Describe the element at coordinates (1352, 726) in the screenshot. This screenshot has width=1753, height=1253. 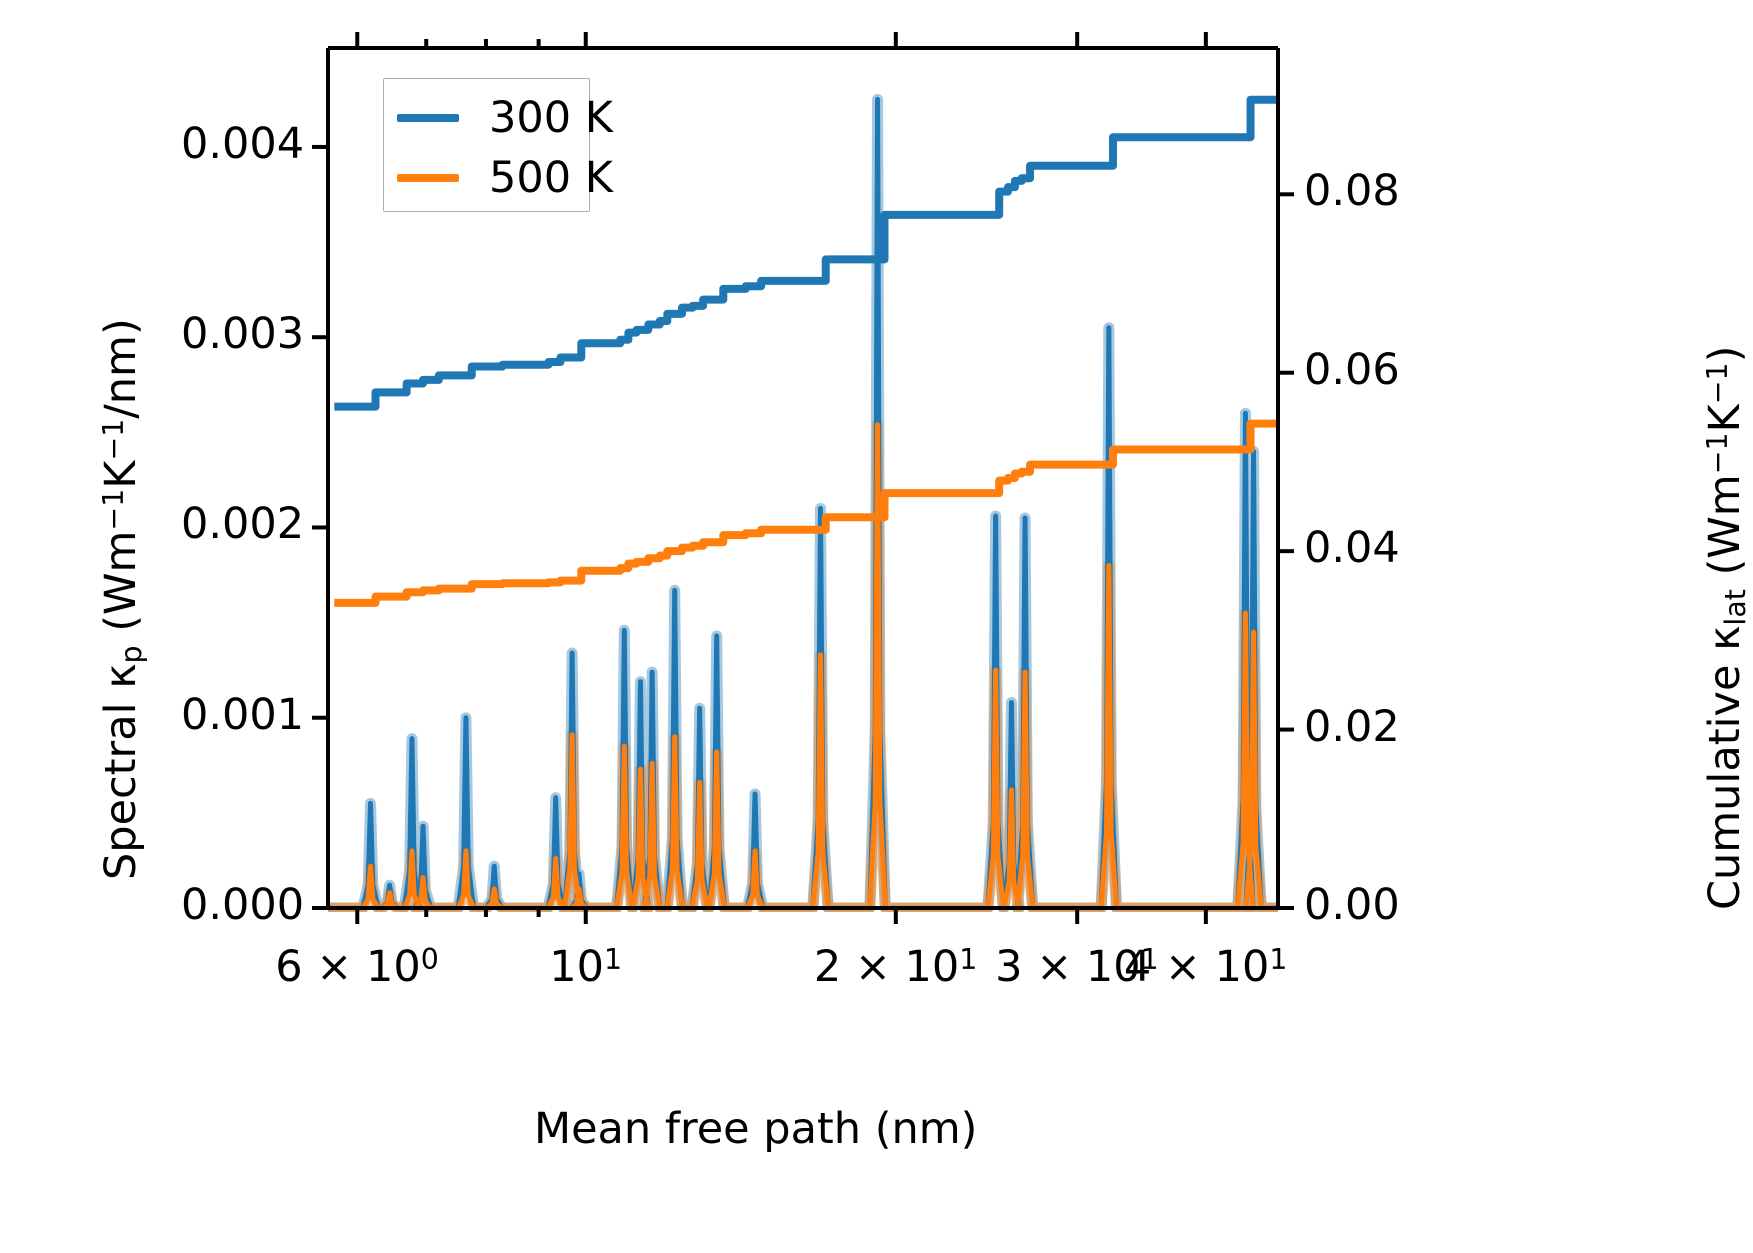
I see `y-right-tick-label-1: 0.02` at that location.